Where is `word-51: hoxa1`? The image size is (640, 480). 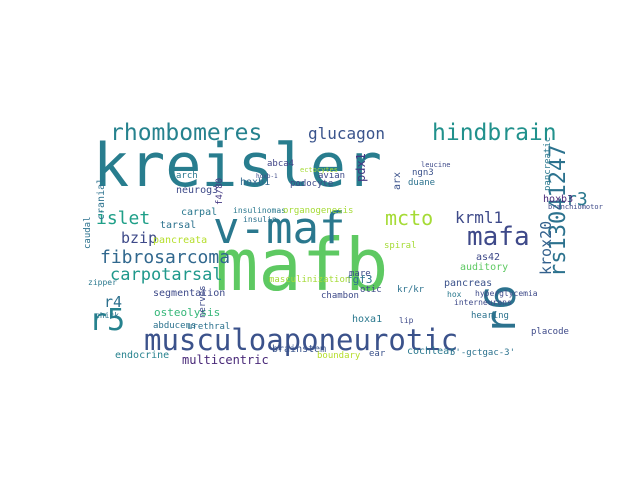
word-51: hoxa1 is located at coordinates (367, 319).